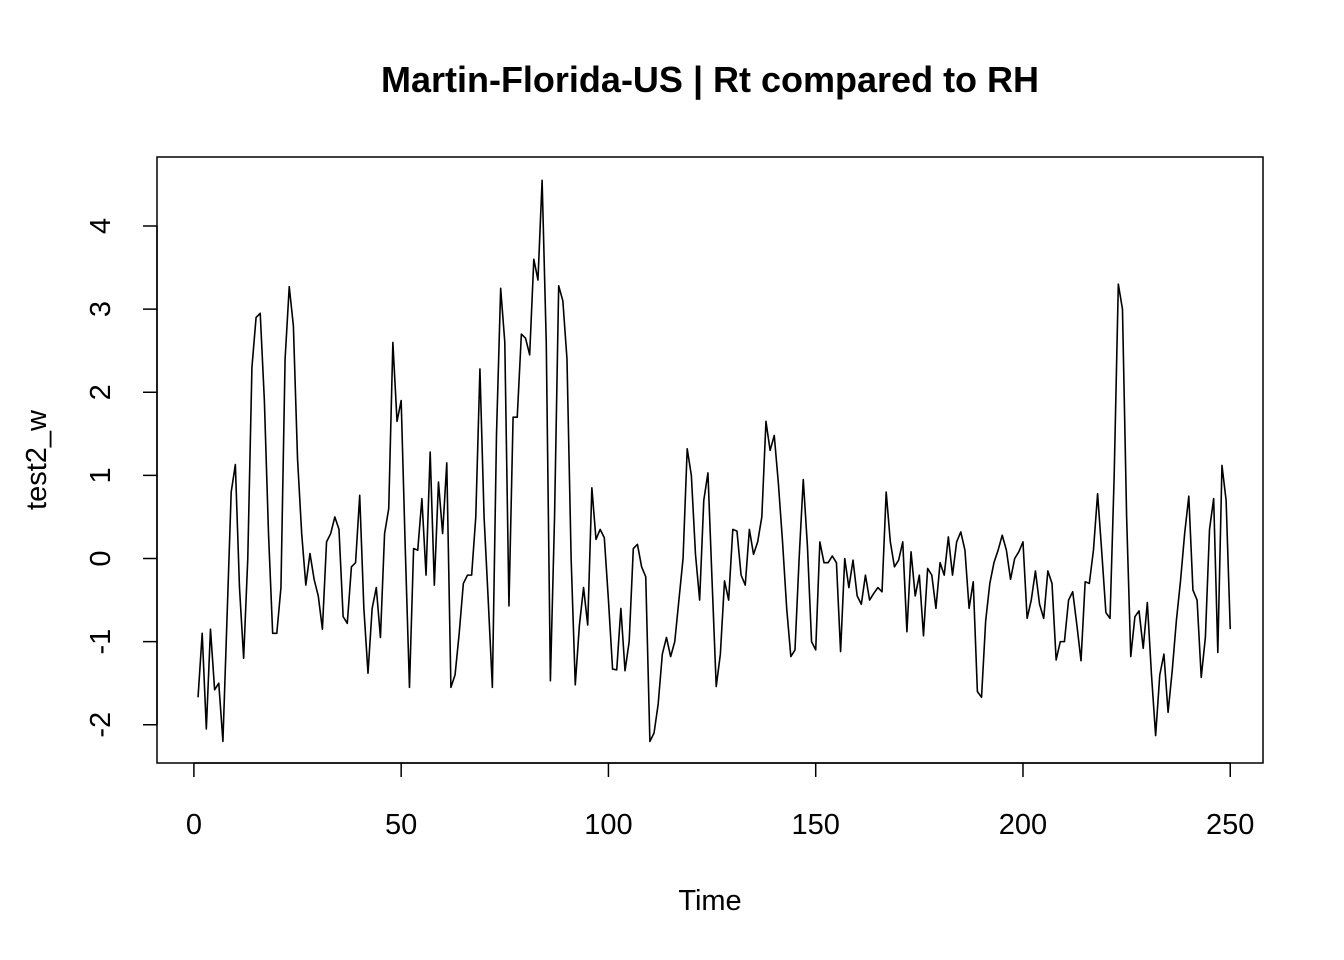 Image resolution: width=1344 pixels, height=960 pixels. What do you see at coordinates (816, 825) in the screenshot?
I see `x-tick-label: 150` at bounding box center [816, 825].